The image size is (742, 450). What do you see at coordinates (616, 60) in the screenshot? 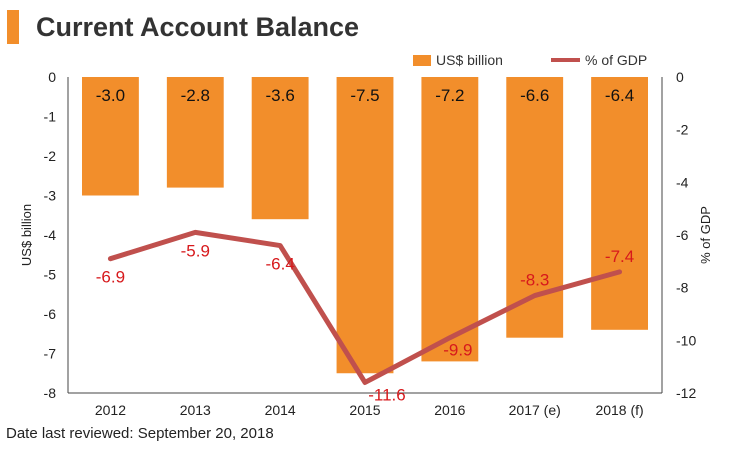
I see `legend-line-label: % of GDP` at bounding box center [616, 60].